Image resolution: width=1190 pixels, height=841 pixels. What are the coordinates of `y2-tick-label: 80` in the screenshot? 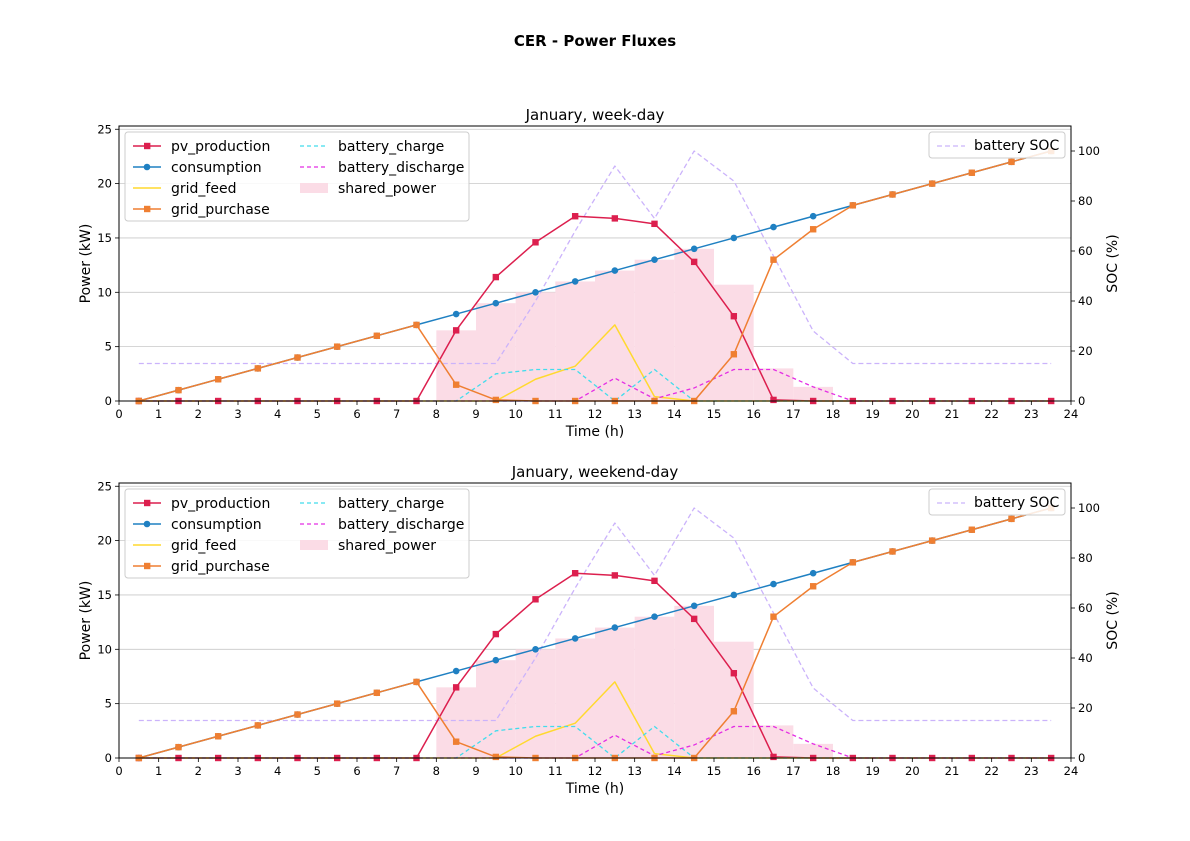 It's located at (1085, 201).